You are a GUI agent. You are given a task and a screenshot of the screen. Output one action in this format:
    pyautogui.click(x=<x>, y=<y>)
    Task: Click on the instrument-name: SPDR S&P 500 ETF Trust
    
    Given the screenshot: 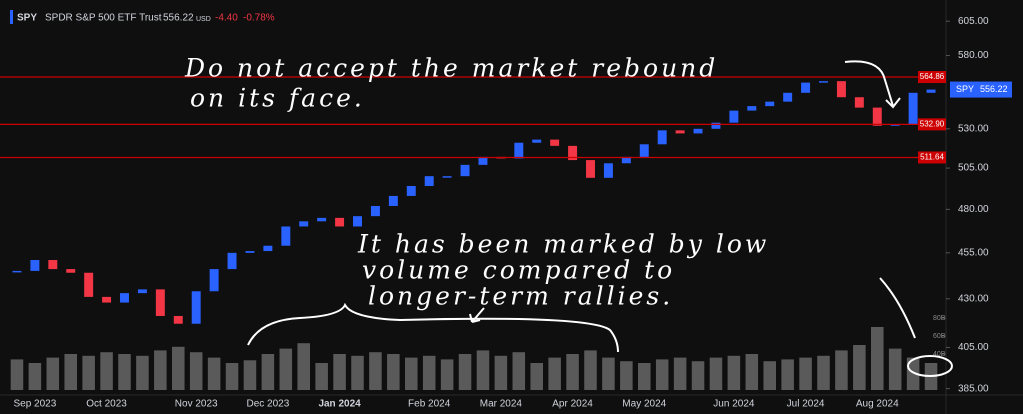 What is the action you would take?
    pyautogui.click(x=103, y=18)
    